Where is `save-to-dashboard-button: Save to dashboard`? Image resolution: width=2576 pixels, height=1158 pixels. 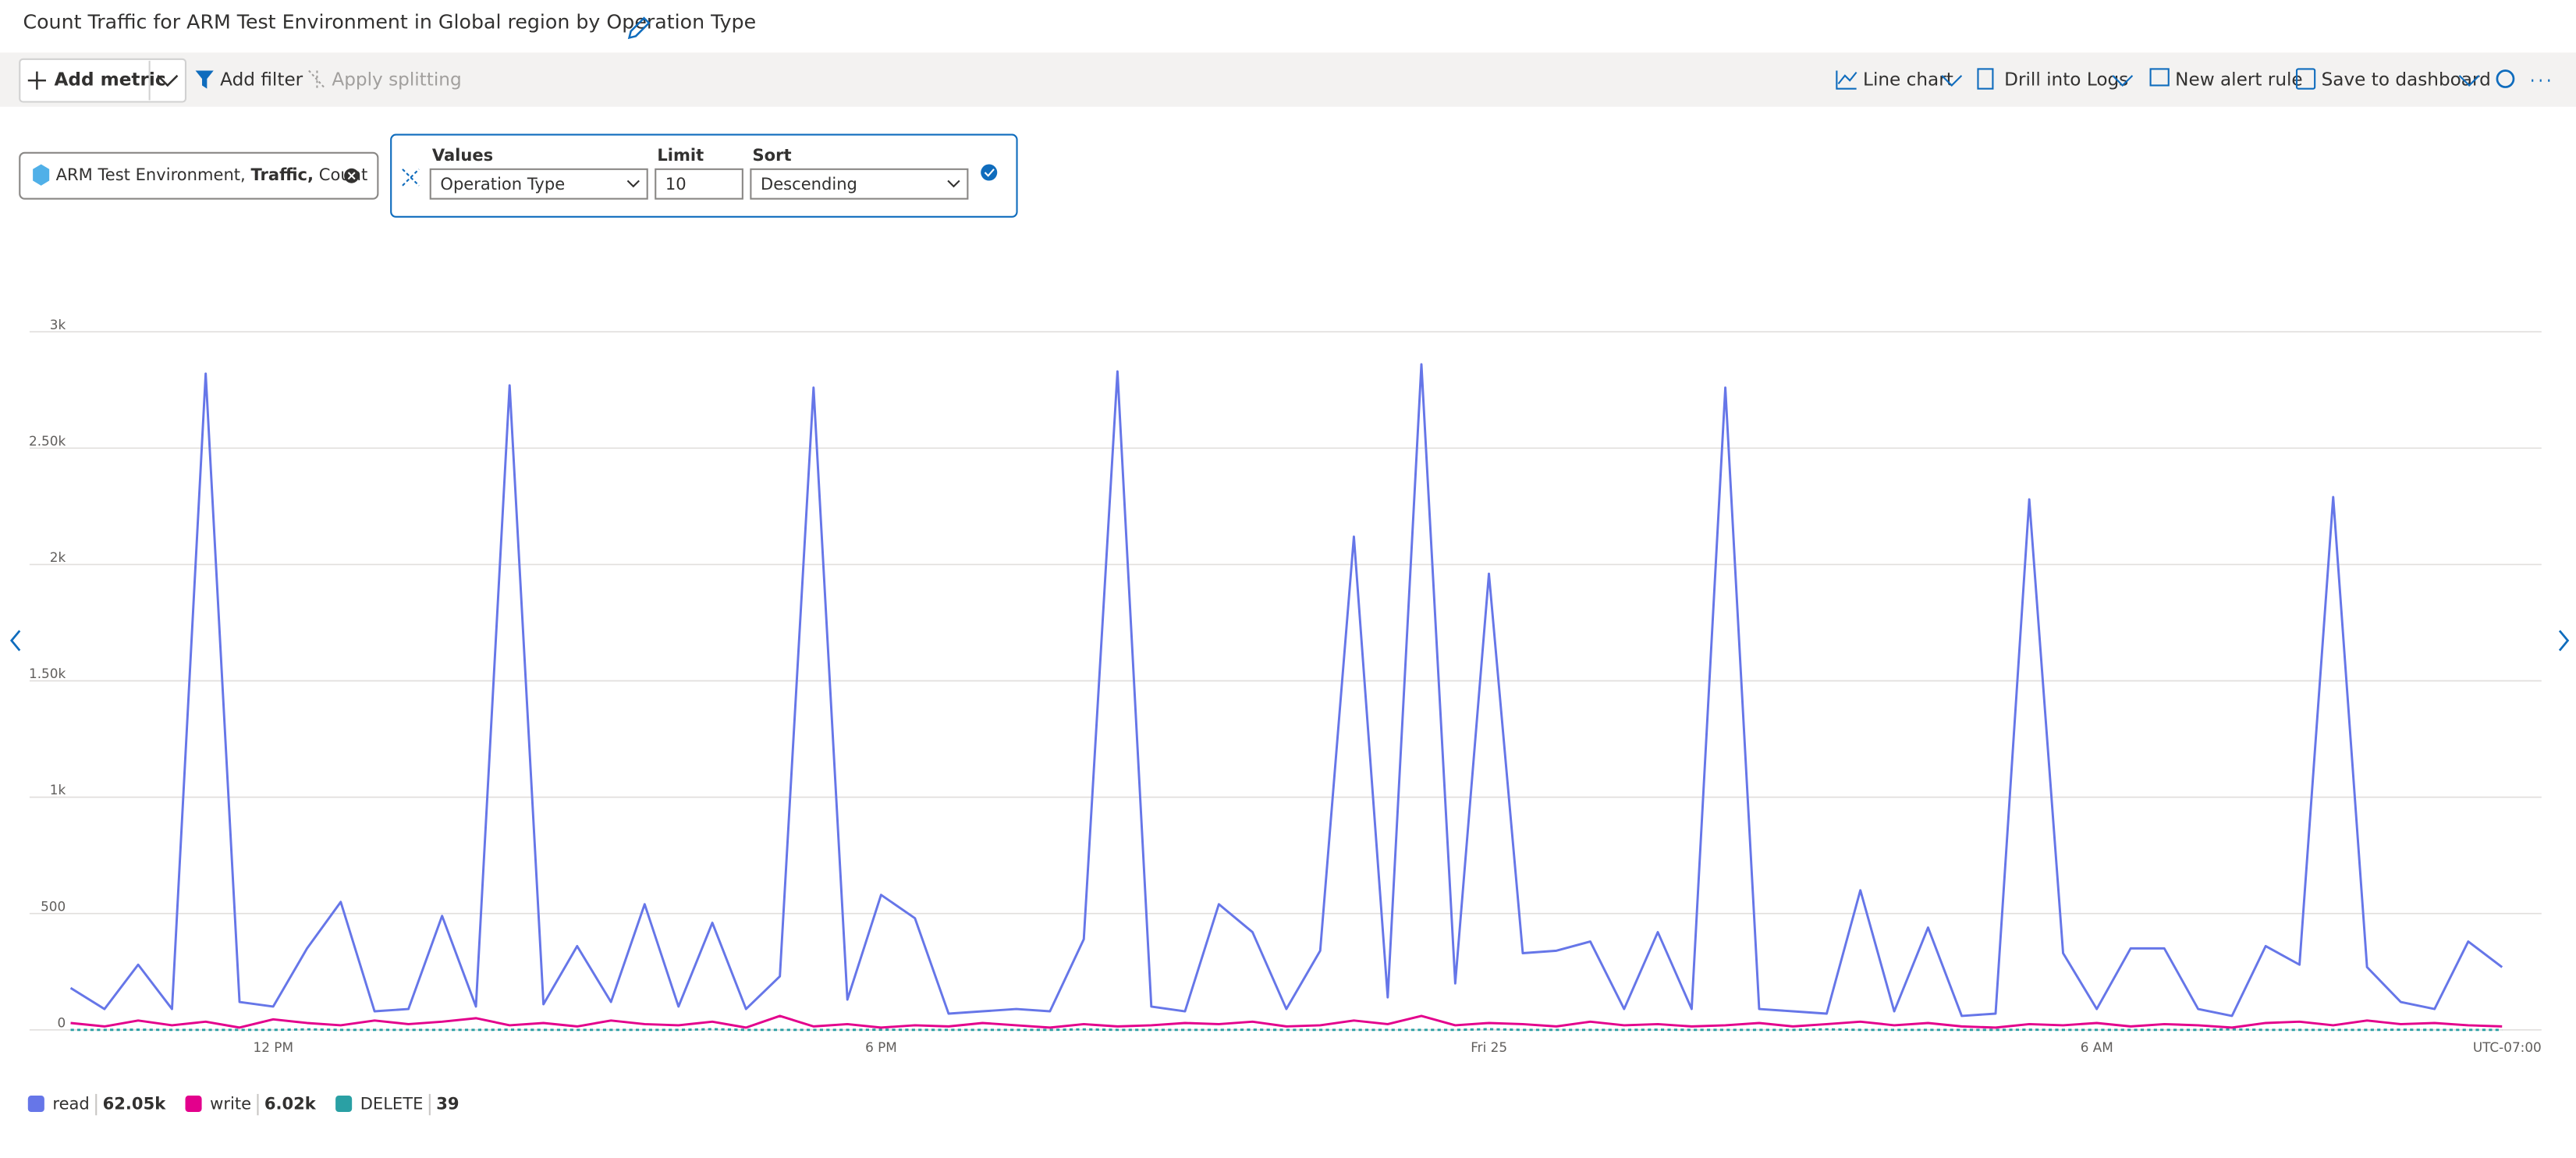
save-to-dashboard-button: Save to dashboard is located at coordinates (2406, 80).